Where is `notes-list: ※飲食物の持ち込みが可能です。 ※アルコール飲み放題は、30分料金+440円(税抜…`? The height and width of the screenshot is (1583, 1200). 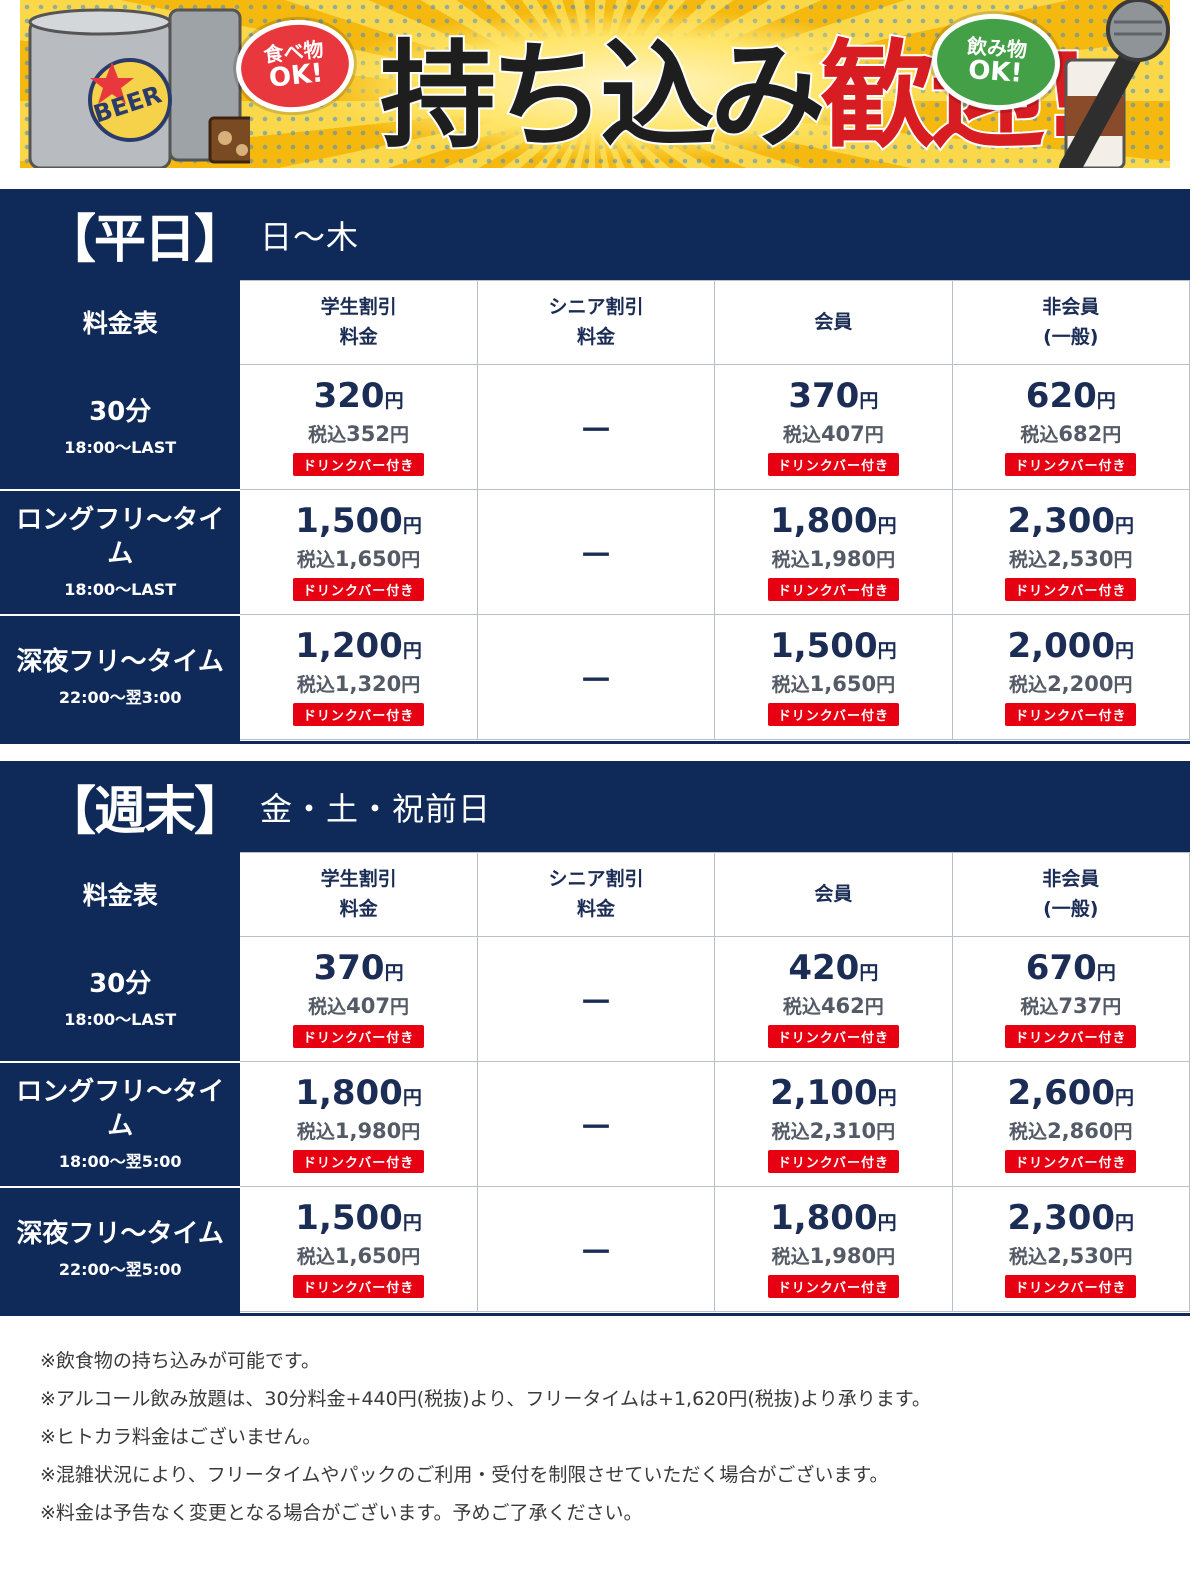
notes-list: ※飲食物の持ち込みが可能です。 ※アルコール飲み放題は、30分料金+440円(税抜… is located at coordinates (605, 1437).